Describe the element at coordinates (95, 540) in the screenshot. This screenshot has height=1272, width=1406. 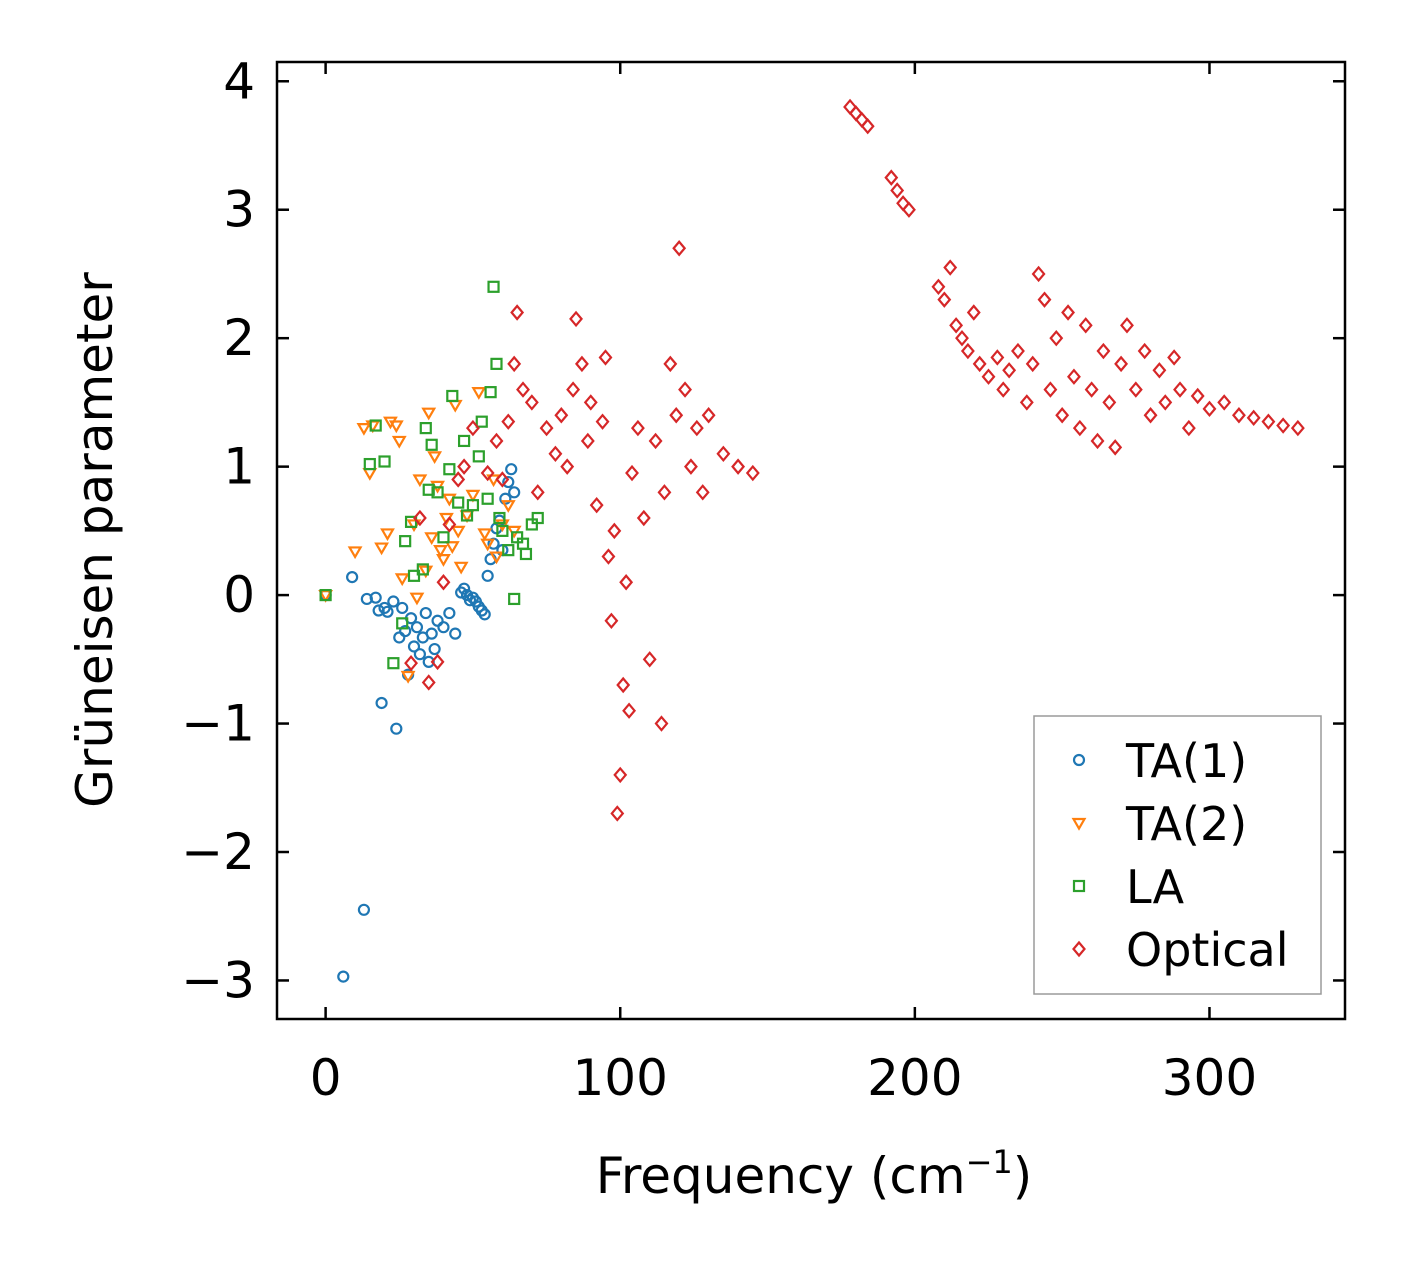
I see `y-axis-label: Grüneisen parameter` at that location.